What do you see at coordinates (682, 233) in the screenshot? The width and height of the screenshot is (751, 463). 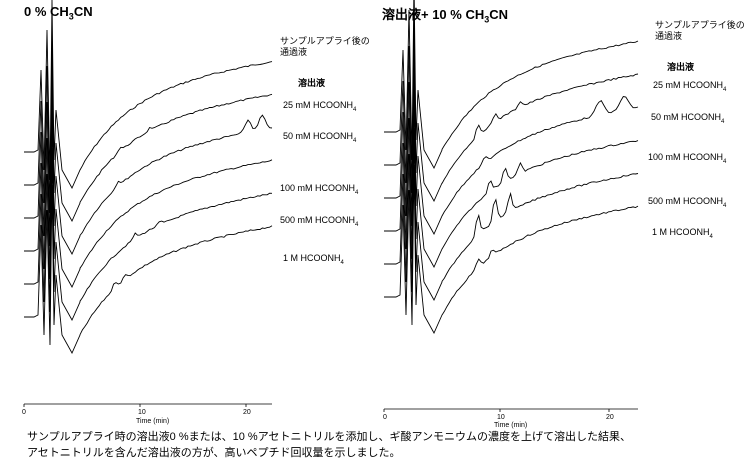 I see `right-series-label-1m: 1 M HCOONH4` at bounding box center [682, 233].